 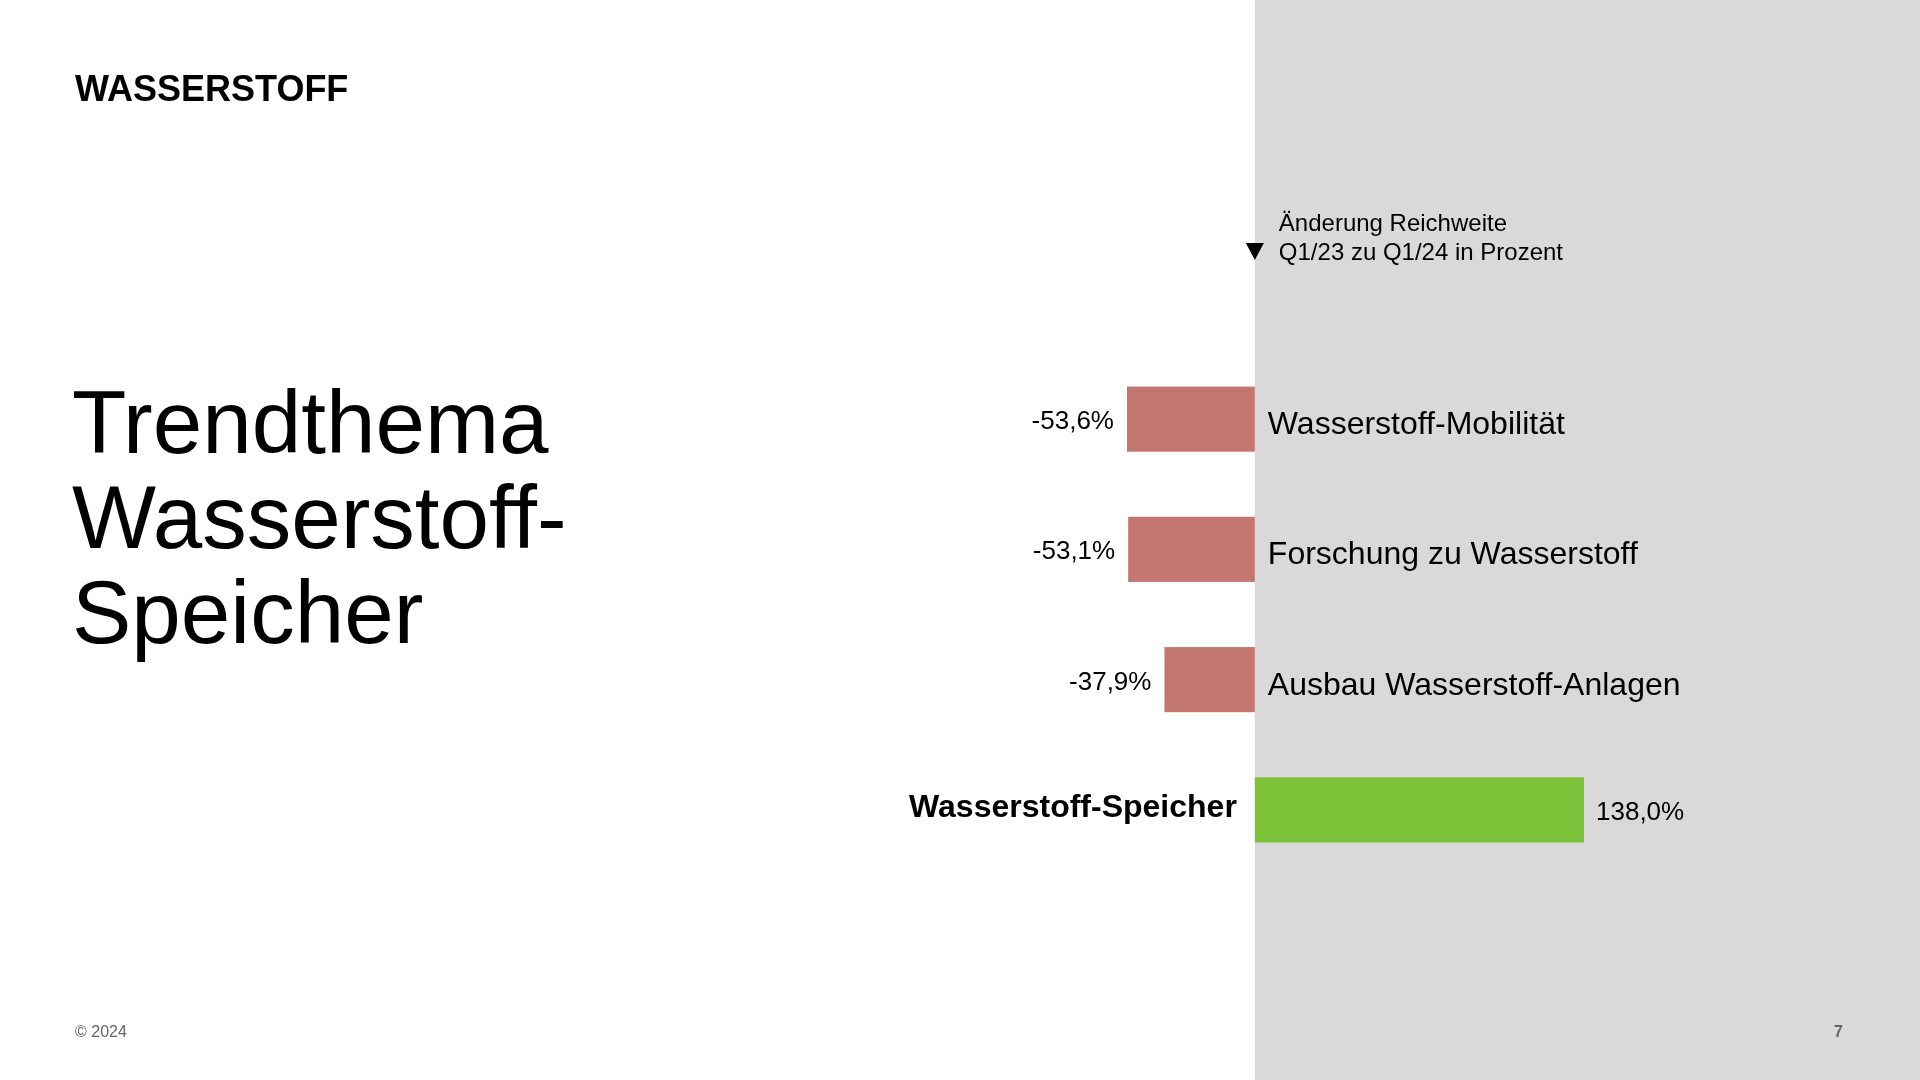 I want to click on text: Trendthema Wasserstoff-Speicher, so click(x=319, y=517).